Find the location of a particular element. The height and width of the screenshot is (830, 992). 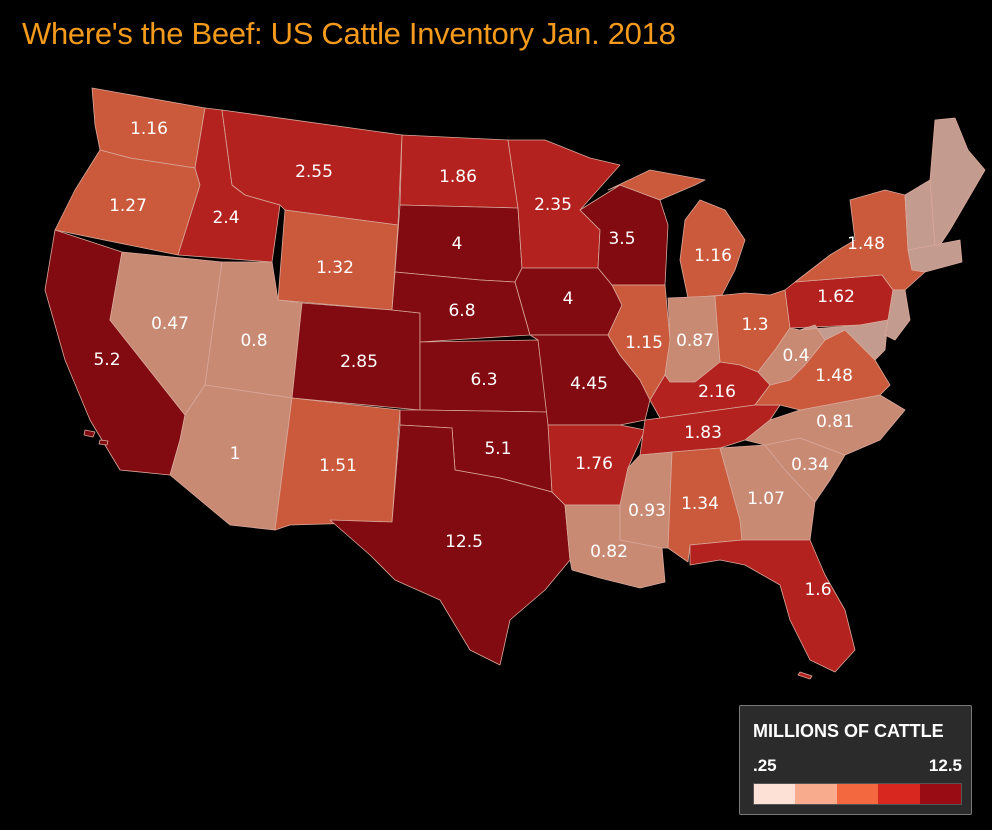

state-IL is located at coordinates (639, 342).